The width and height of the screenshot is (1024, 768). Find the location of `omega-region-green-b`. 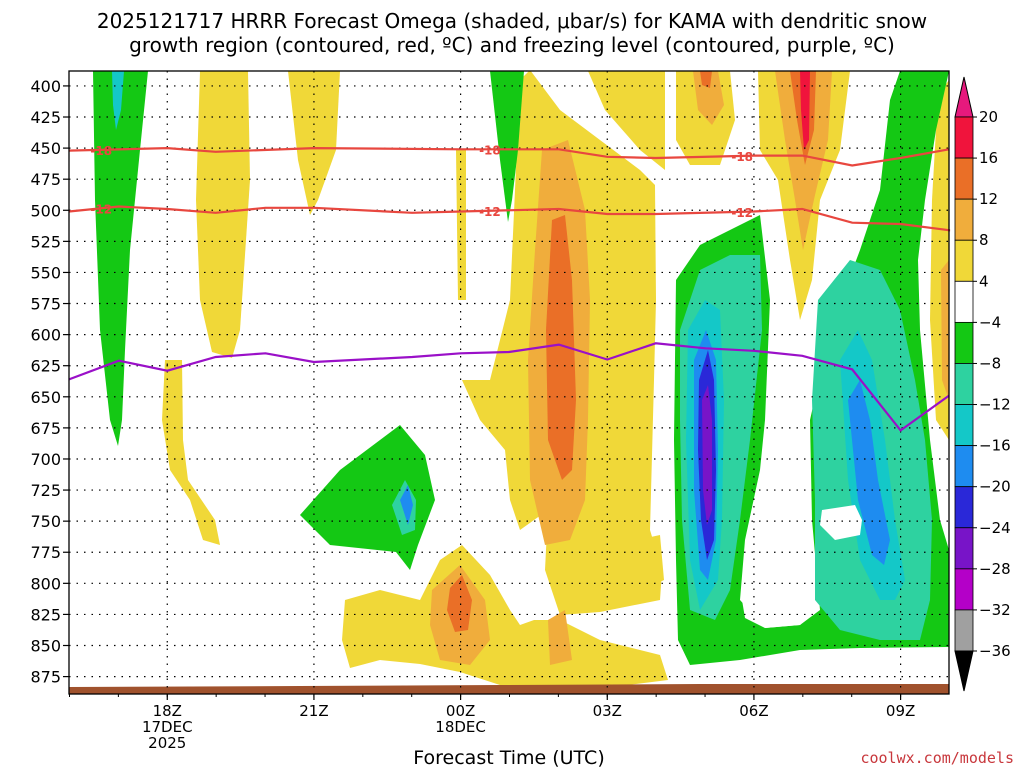

omega-region-green-b is located at coordinates (507, 146).